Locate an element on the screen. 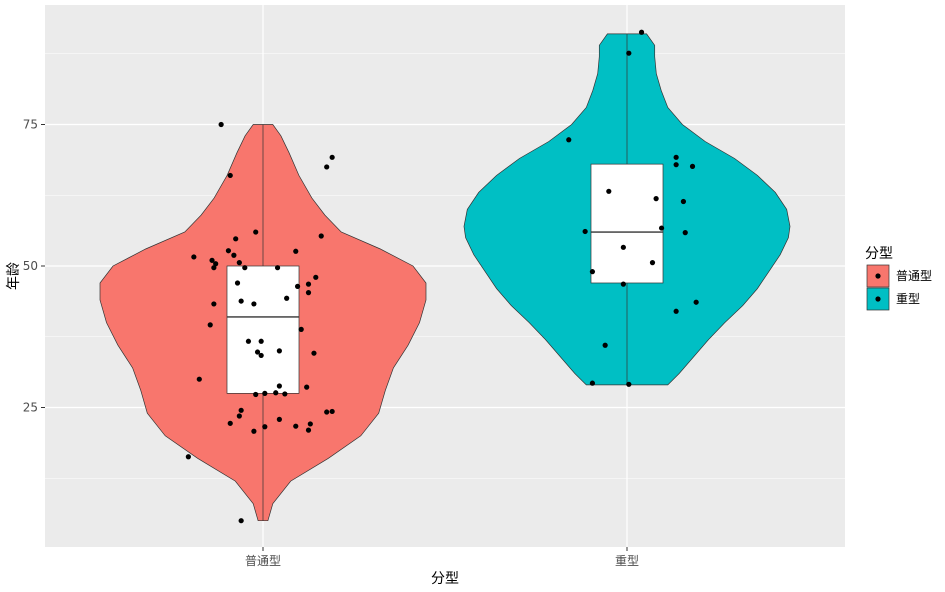 The image size is (945, 592). x-tick-label: 普通型 is located at coordinates (263, 561).